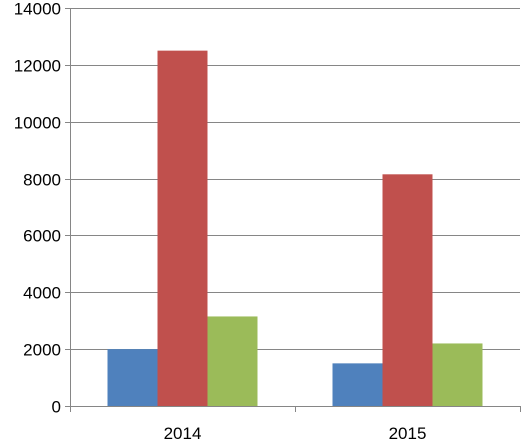 This screenshot has width=522, height=441. I want to click on x-category-label: 2015, so click(408, 432).